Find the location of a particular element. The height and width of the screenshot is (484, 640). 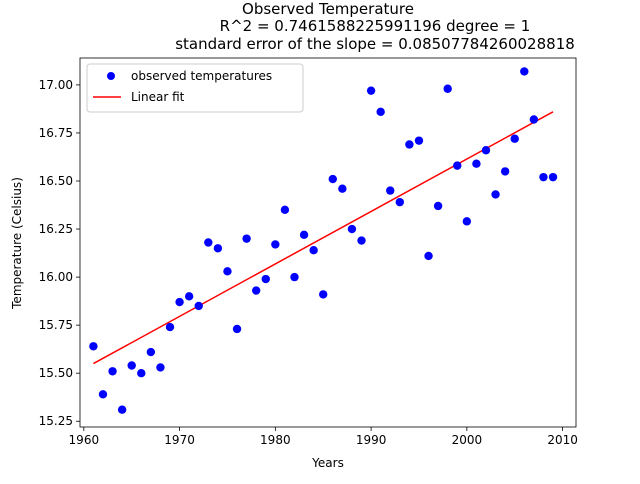

x-tick-label: 1970 is located at coordinates (179, 440).